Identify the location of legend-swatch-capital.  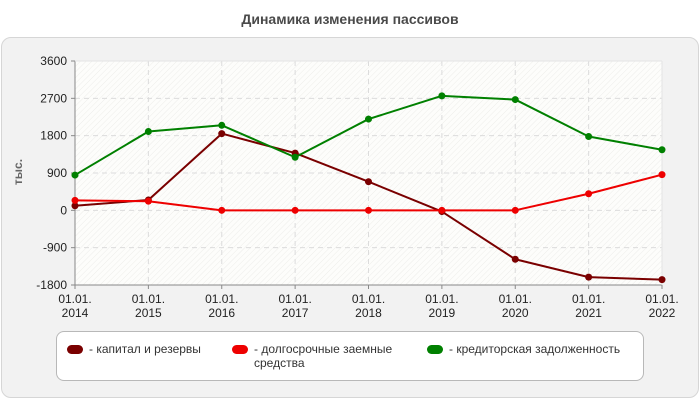
(75, 349).